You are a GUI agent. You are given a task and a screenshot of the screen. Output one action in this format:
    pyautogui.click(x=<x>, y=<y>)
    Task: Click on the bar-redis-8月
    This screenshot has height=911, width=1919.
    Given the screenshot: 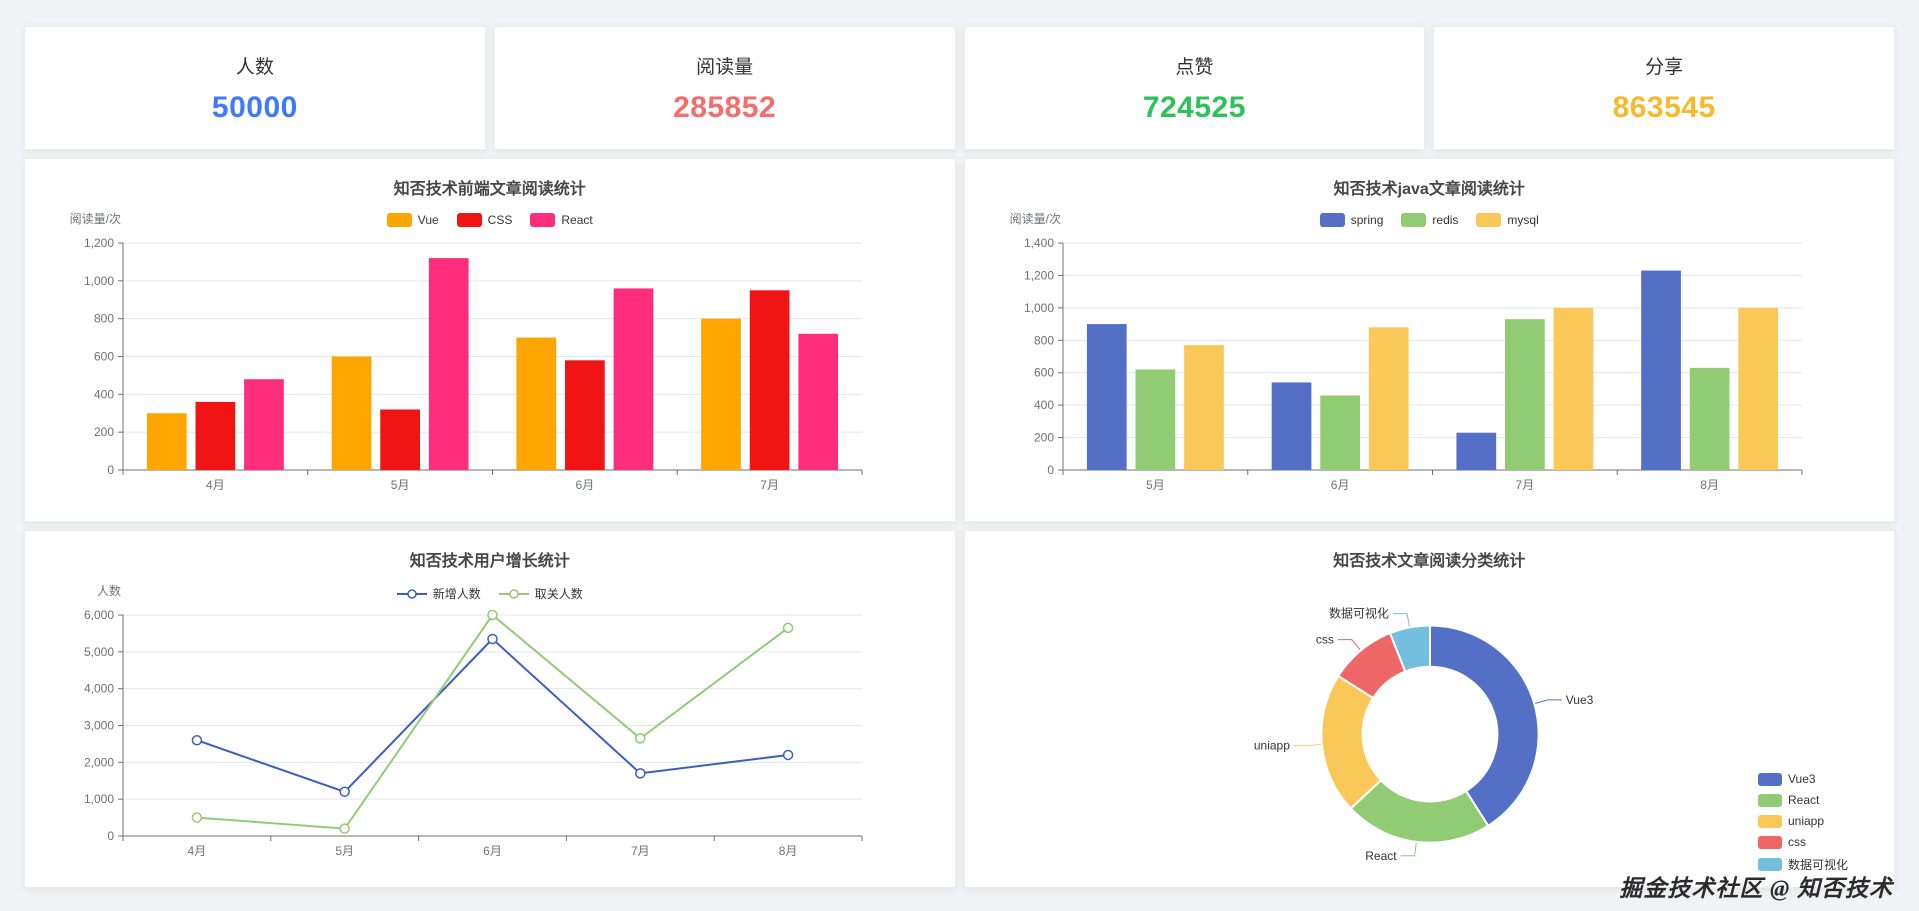 What is the action you would take?
    pyautogui.click(x=1709, y=418)
    